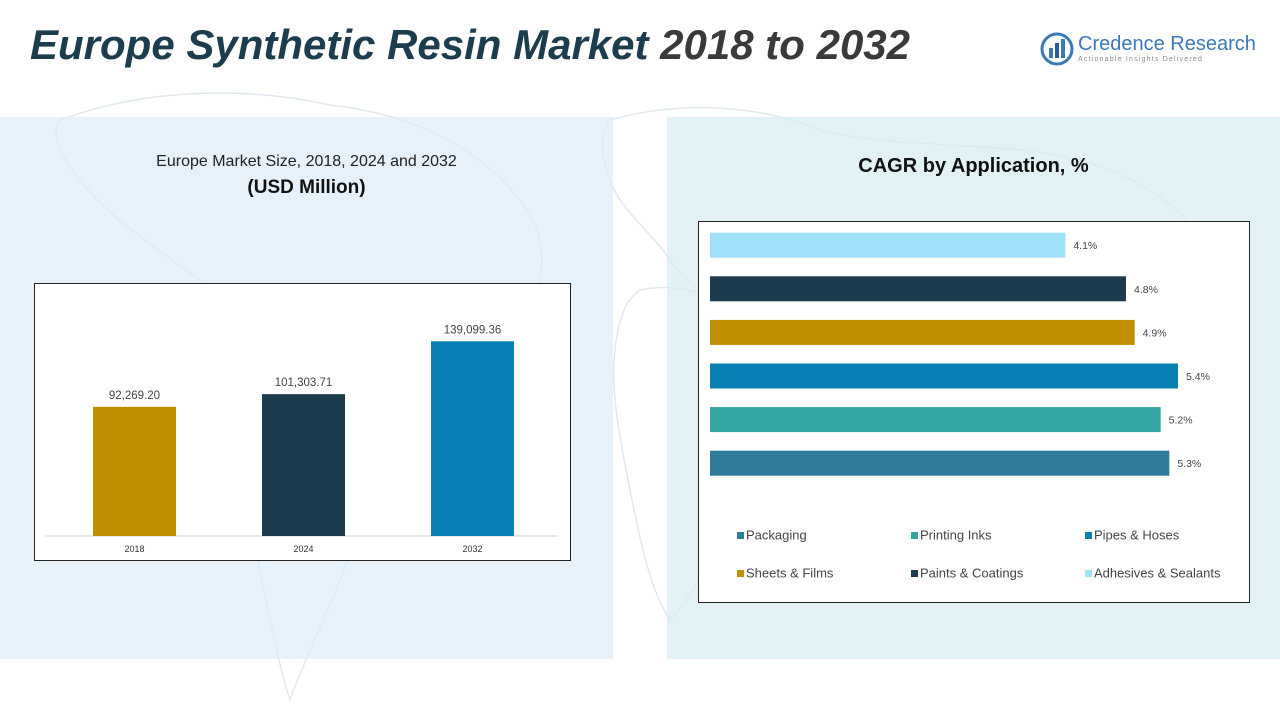 The image size is (1280, 720). Describe the element at coordinates (922, 332) in the screenshot. I see `hbar-sheets-and-films` at that location.